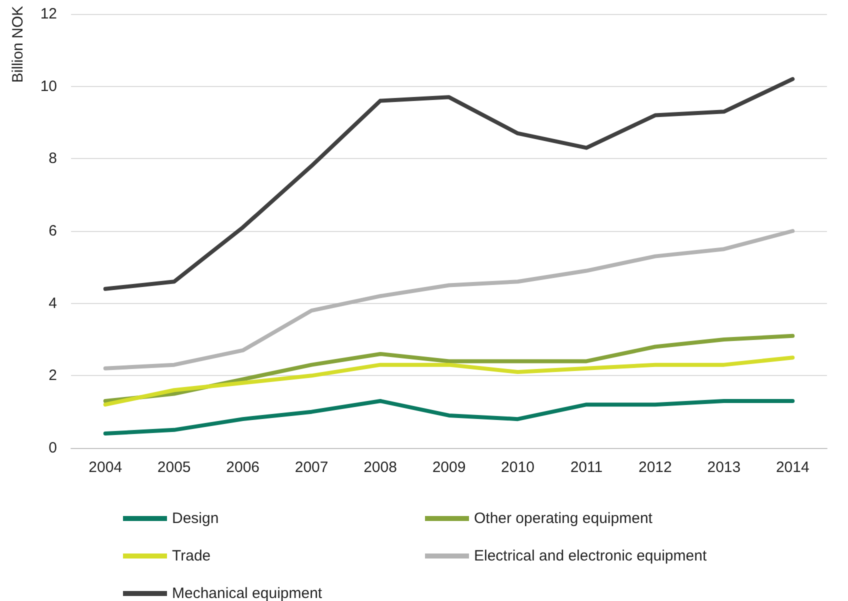 The image size is (848, 601). Describe the element at coordinates (243, 467) in the screenshot. I see `x-tick-label: 2006` at that location.